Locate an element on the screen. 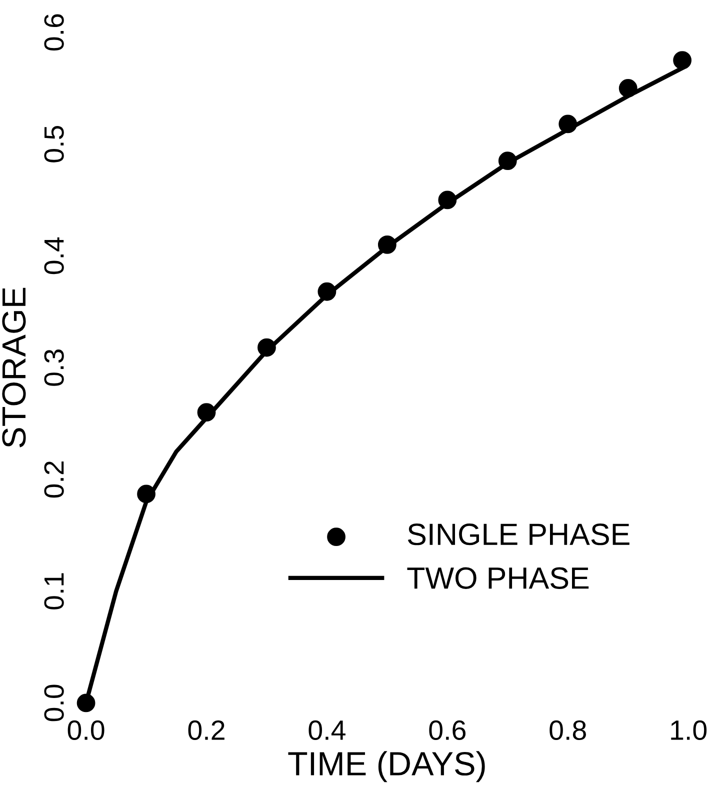  y-tick-label: 0.4 is located at coordinates (54, 255).